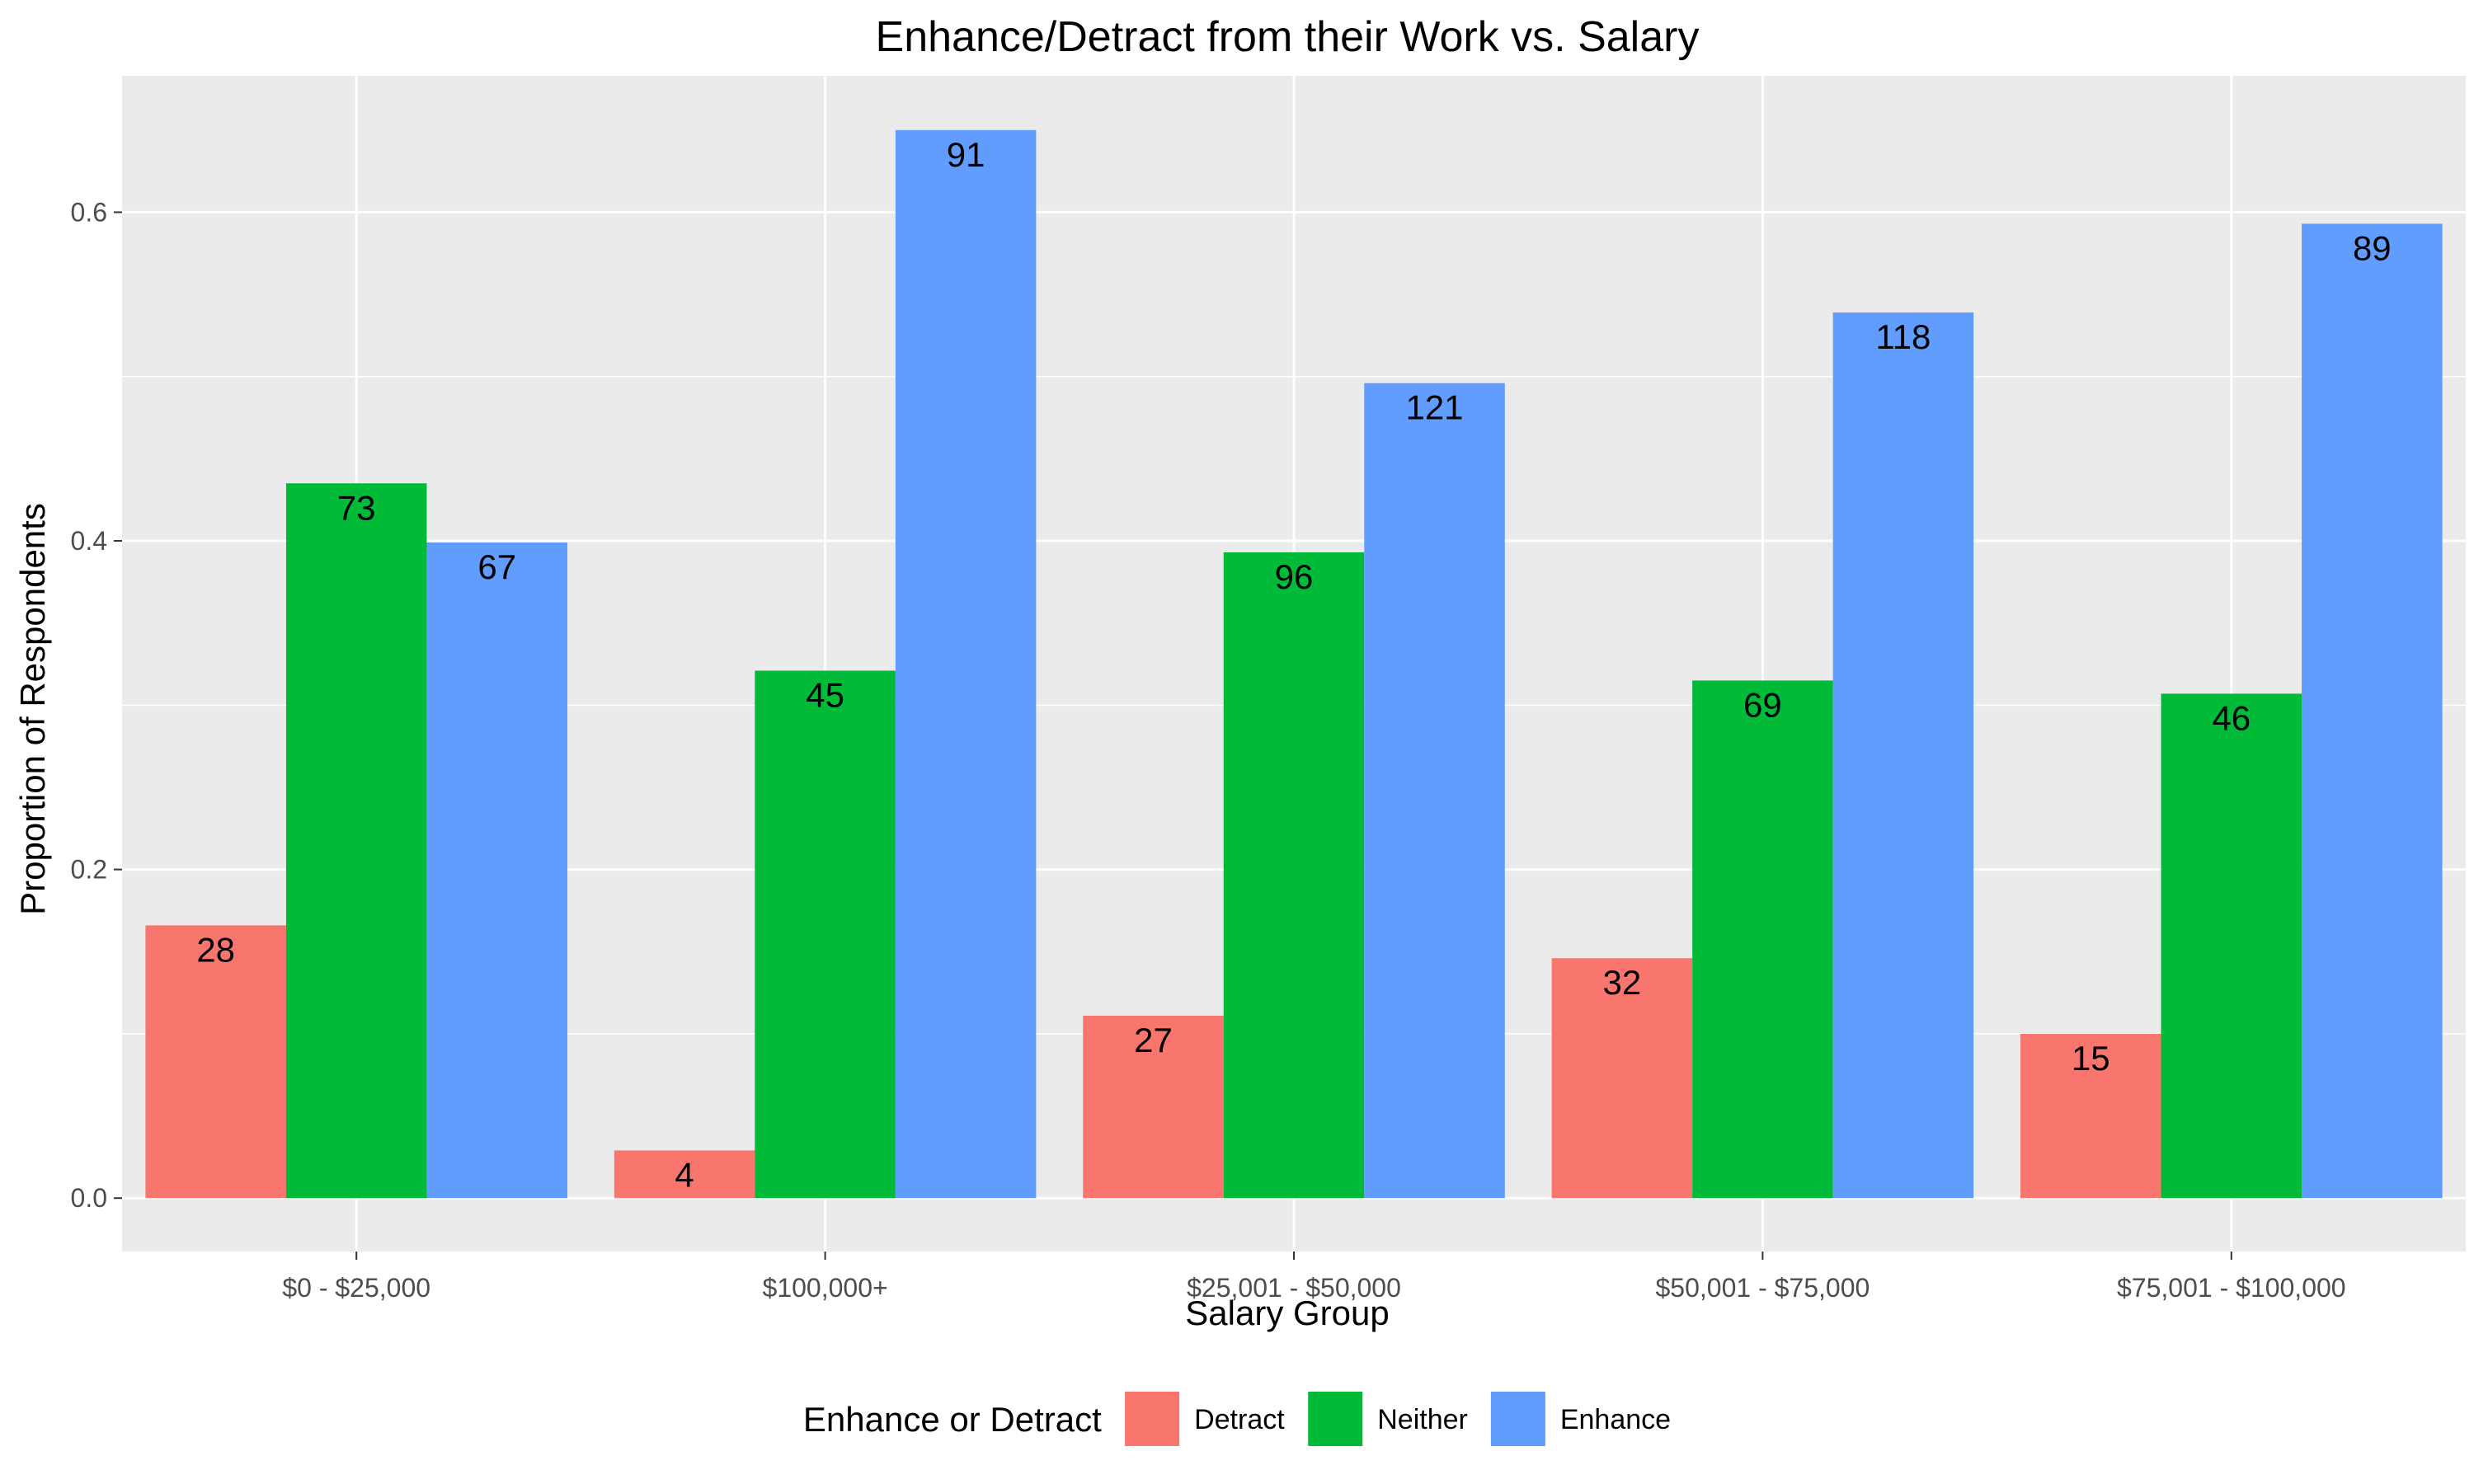 This screenshot has width=2474, height=1484. I want to click on bar-value-label: 118, so click(1903, 336).